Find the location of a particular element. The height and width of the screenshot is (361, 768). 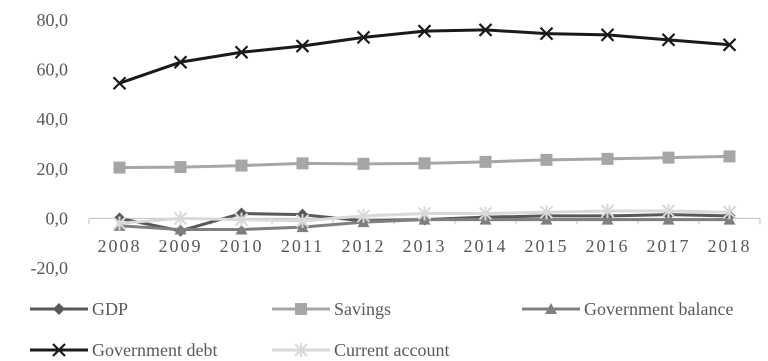

x-tick-label: 2015 is located at coordinates (547, 246).